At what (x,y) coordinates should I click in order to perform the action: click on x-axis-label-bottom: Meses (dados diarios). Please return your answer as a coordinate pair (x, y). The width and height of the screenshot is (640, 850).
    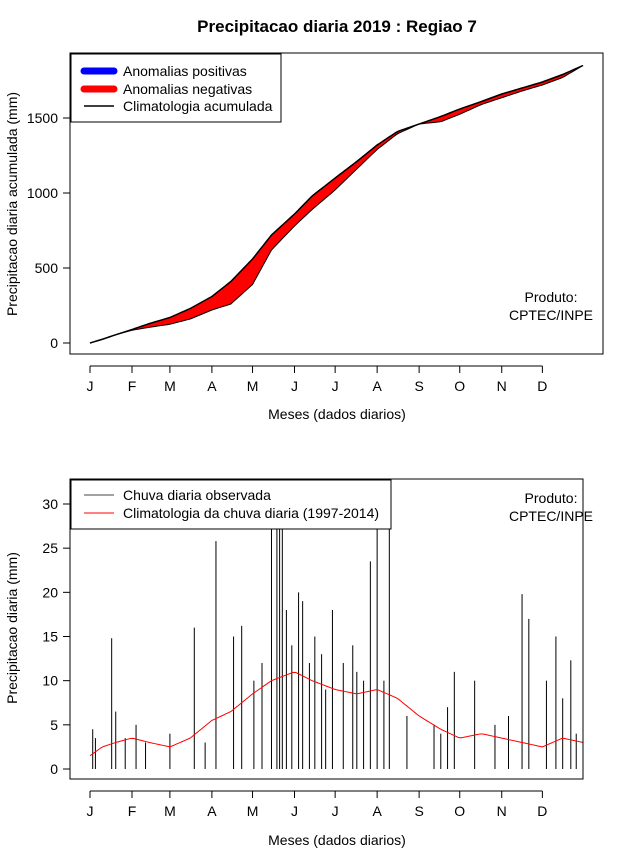
    Looking at the image, I should click on (337, 840).